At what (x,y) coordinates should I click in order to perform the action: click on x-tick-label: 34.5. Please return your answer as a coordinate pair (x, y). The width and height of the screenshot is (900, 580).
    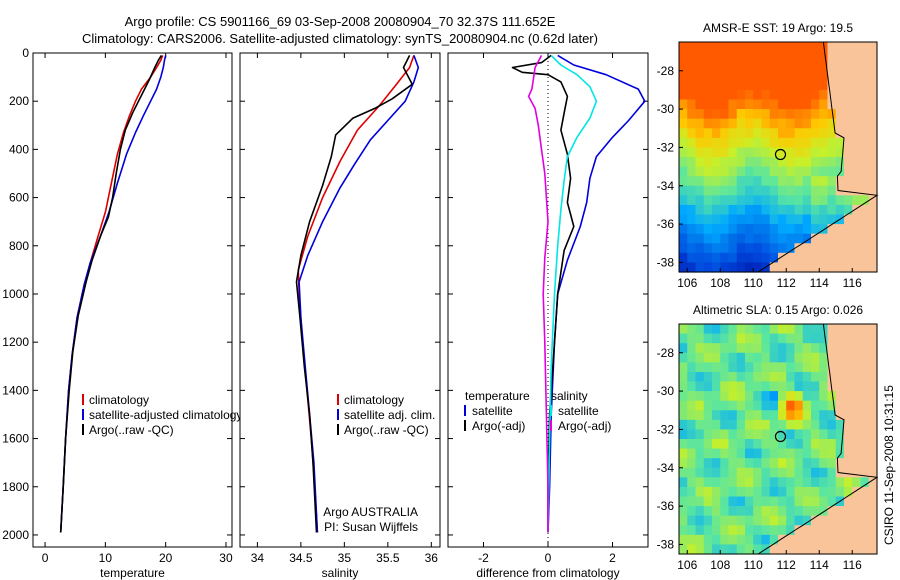
    Looking at the image, I should click on (301, 558).